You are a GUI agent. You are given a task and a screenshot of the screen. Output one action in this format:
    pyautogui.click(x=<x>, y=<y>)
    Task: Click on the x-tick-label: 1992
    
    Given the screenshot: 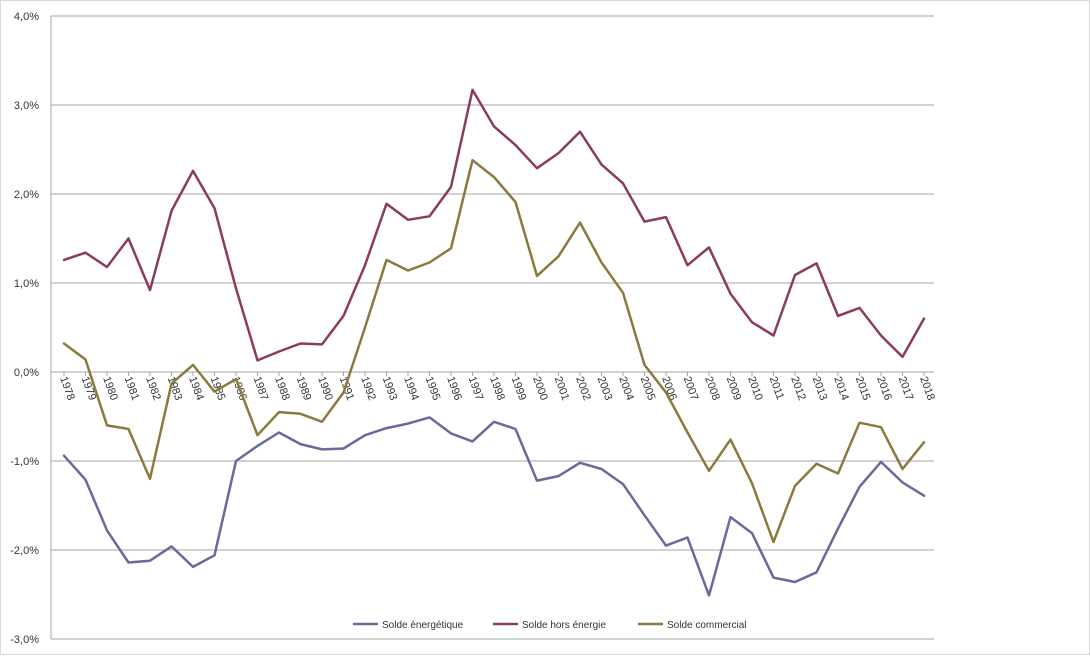 What is the action you would take?
    pyautogui.click(x=368, y=388)
    